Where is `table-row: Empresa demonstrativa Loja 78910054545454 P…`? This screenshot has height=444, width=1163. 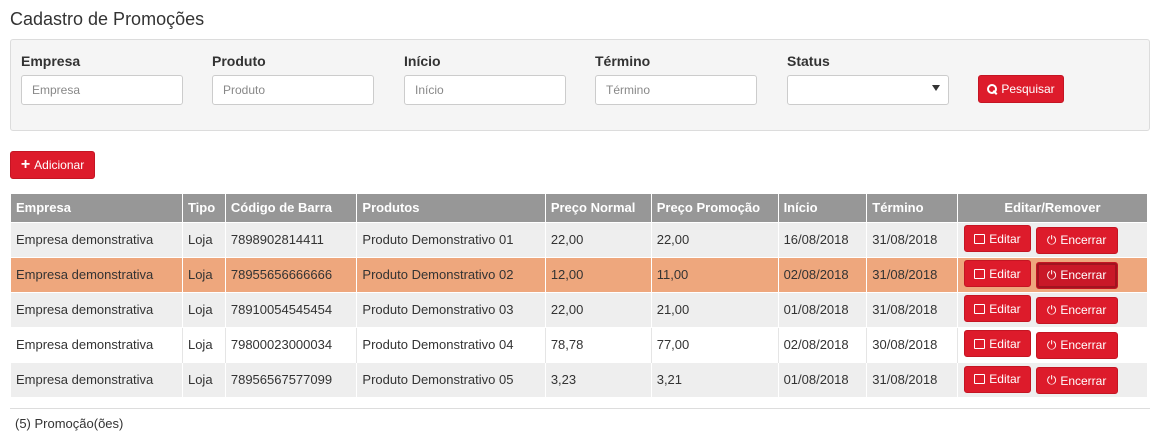
table-row: Empresa demonstrativa Loja 78910054545454 P… is located at coordinates (579, 309).